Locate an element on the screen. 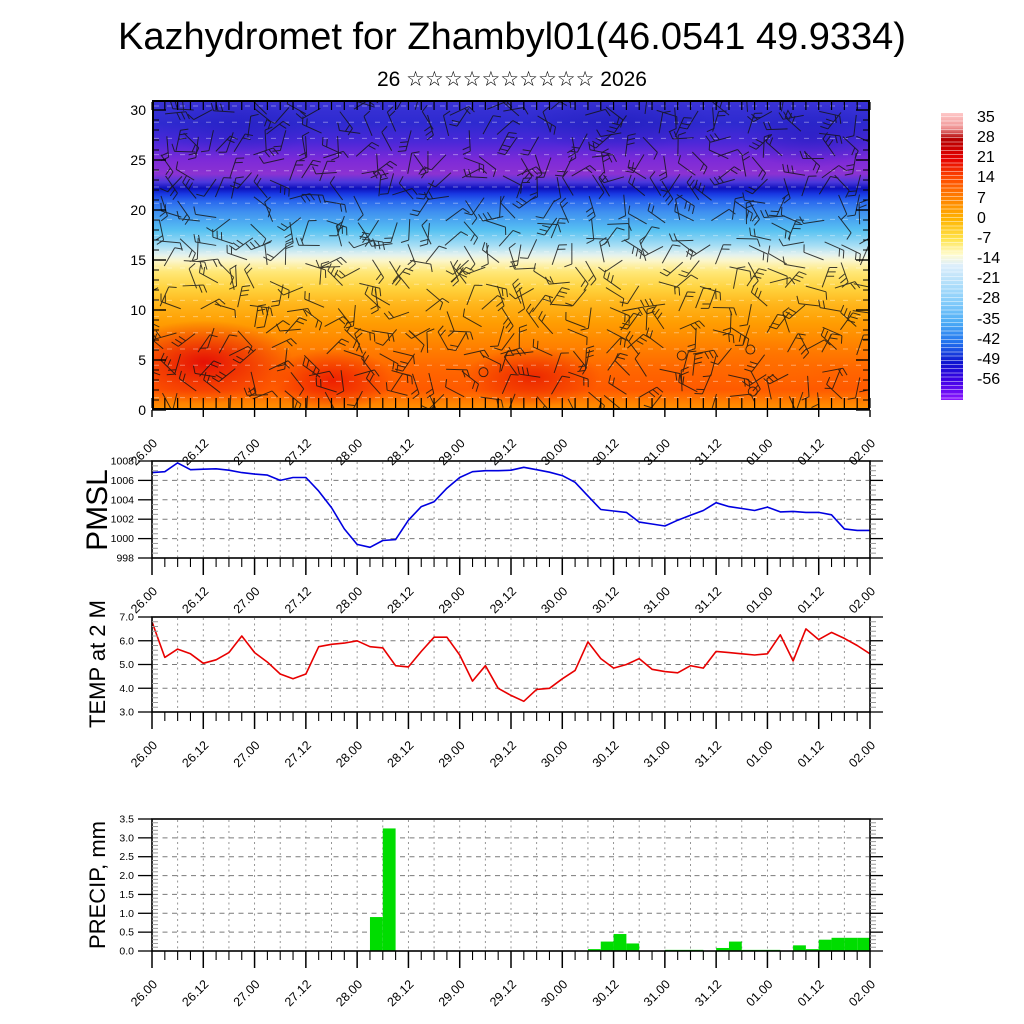 The width and height of the screenshot is (1024, 1024). y-tick-label: 1002 is located at coordinates (123, 520).